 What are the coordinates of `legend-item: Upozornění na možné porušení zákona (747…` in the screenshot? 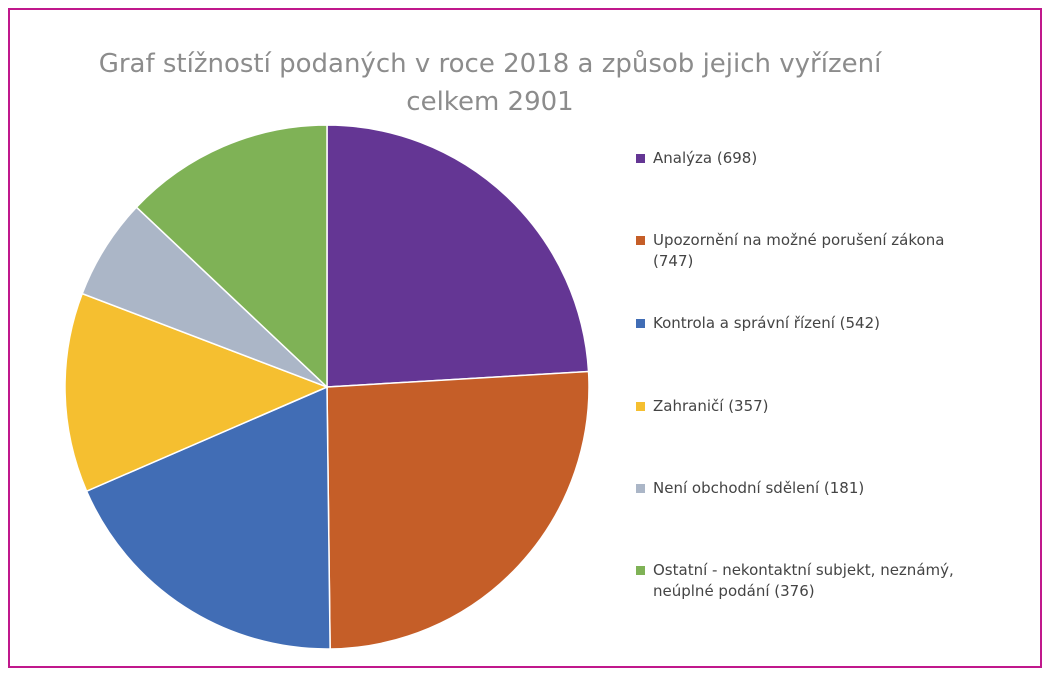 It's located at (801, 251).